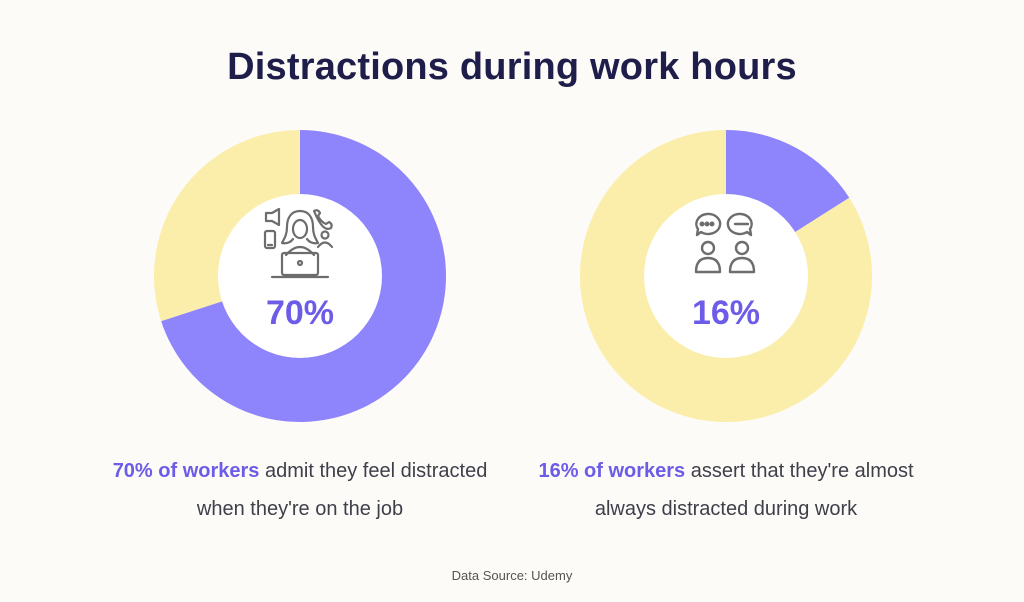 This screenshot has width=1024, height=602. I want to click on caption-left-highlight: 70% of workers, so click(186, 471).